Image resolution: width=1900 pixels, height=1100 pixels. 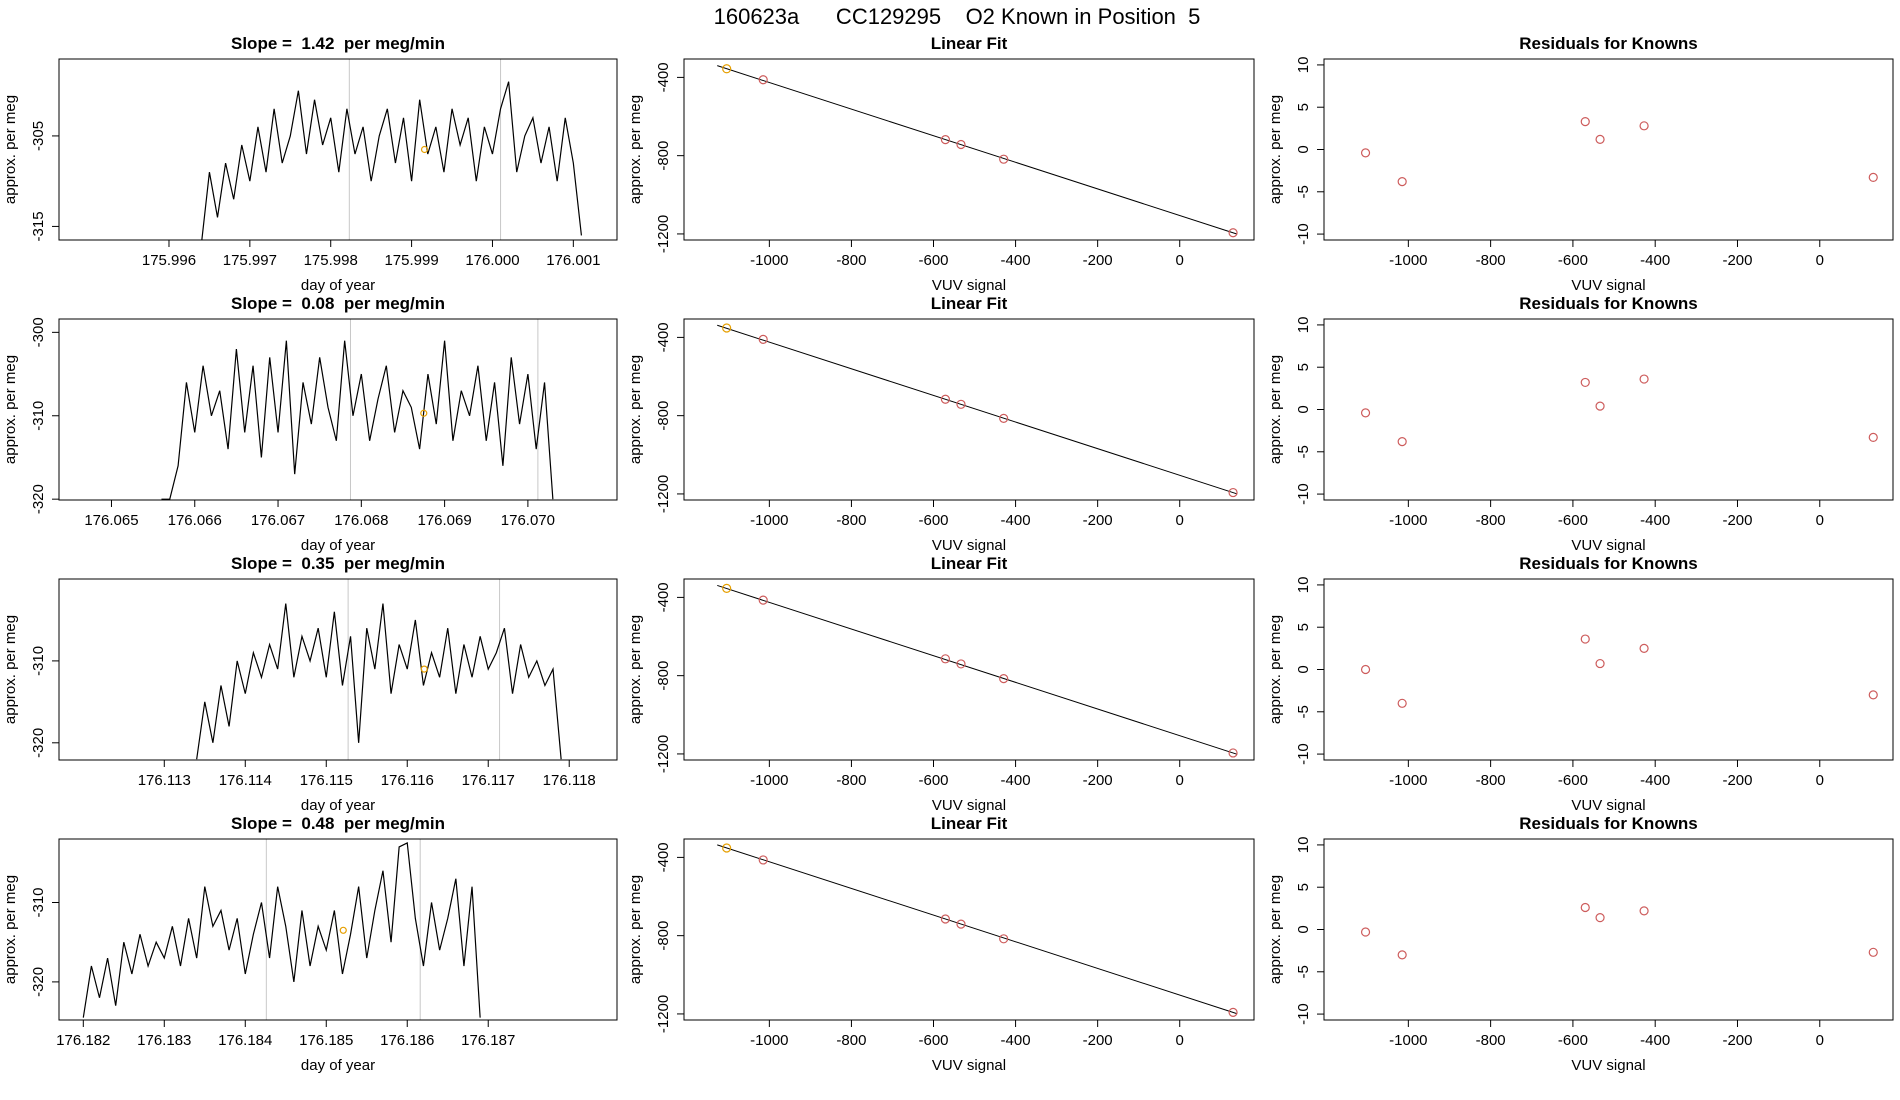 I want to click on y-tick-label: 10, so click(x=1303, y=65).